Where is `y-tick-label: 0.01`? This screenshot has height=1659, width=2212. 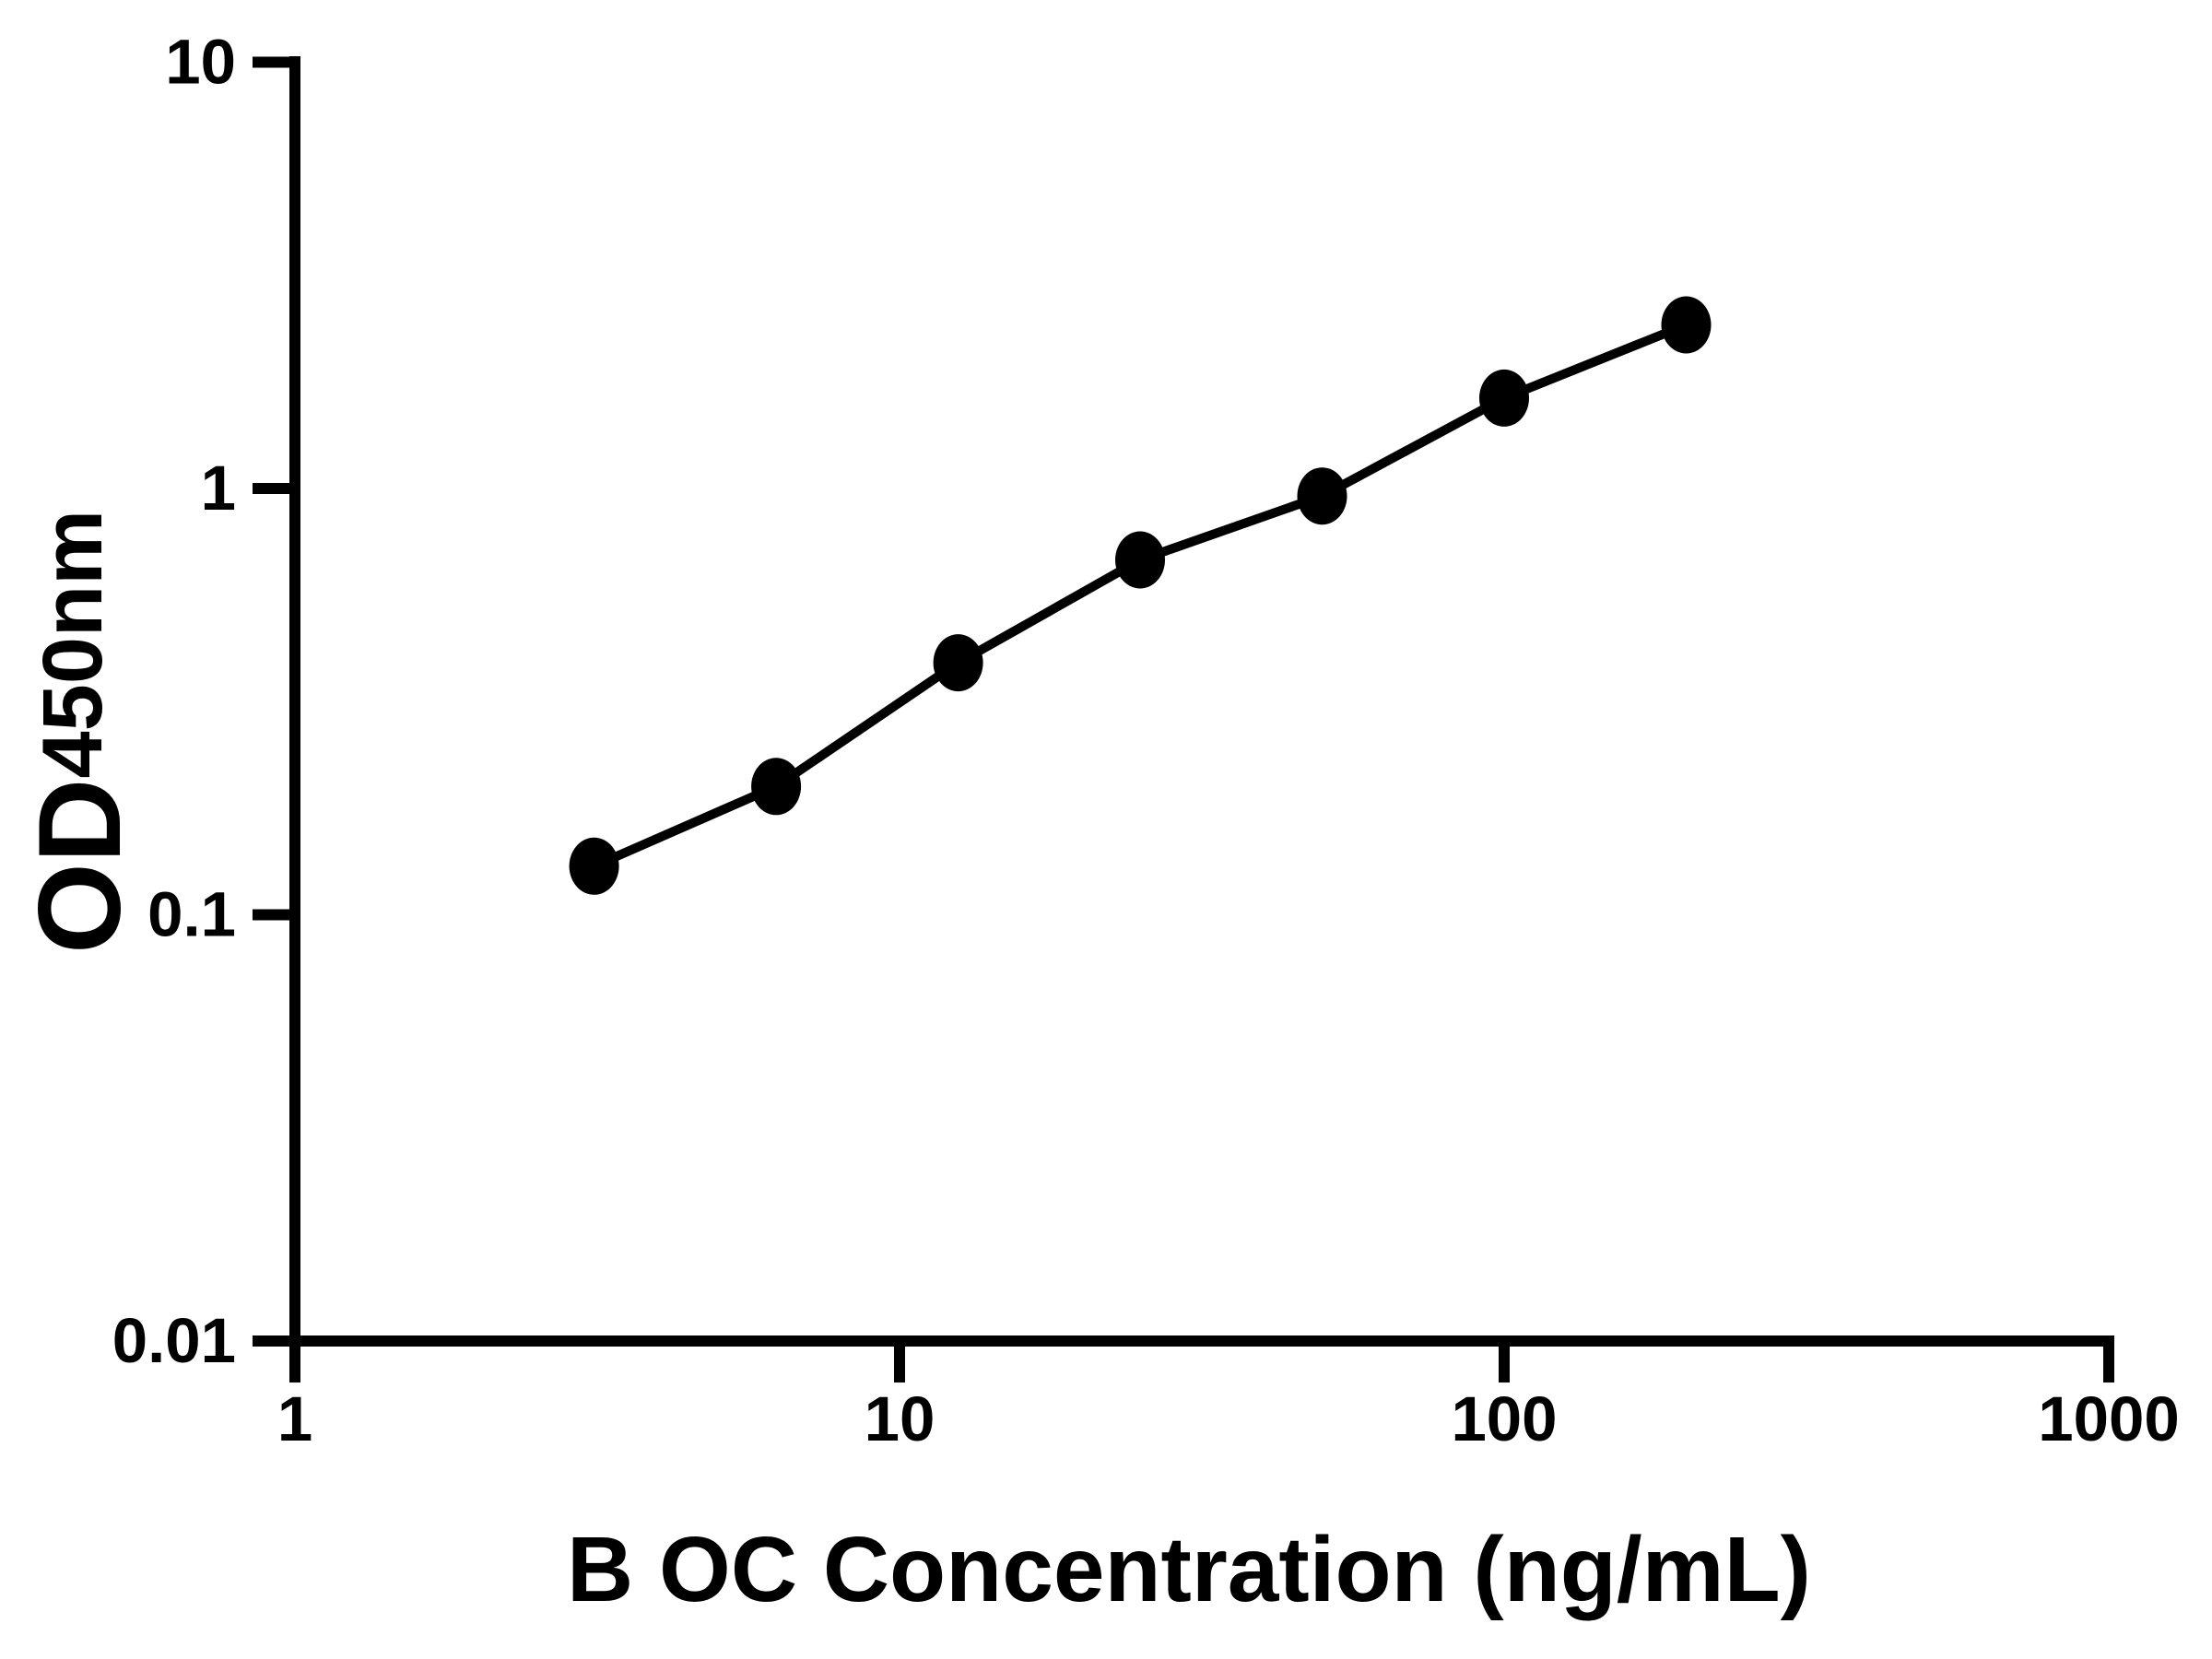
y-tick-label: 0.01 is located at coordinates (174, 1340).